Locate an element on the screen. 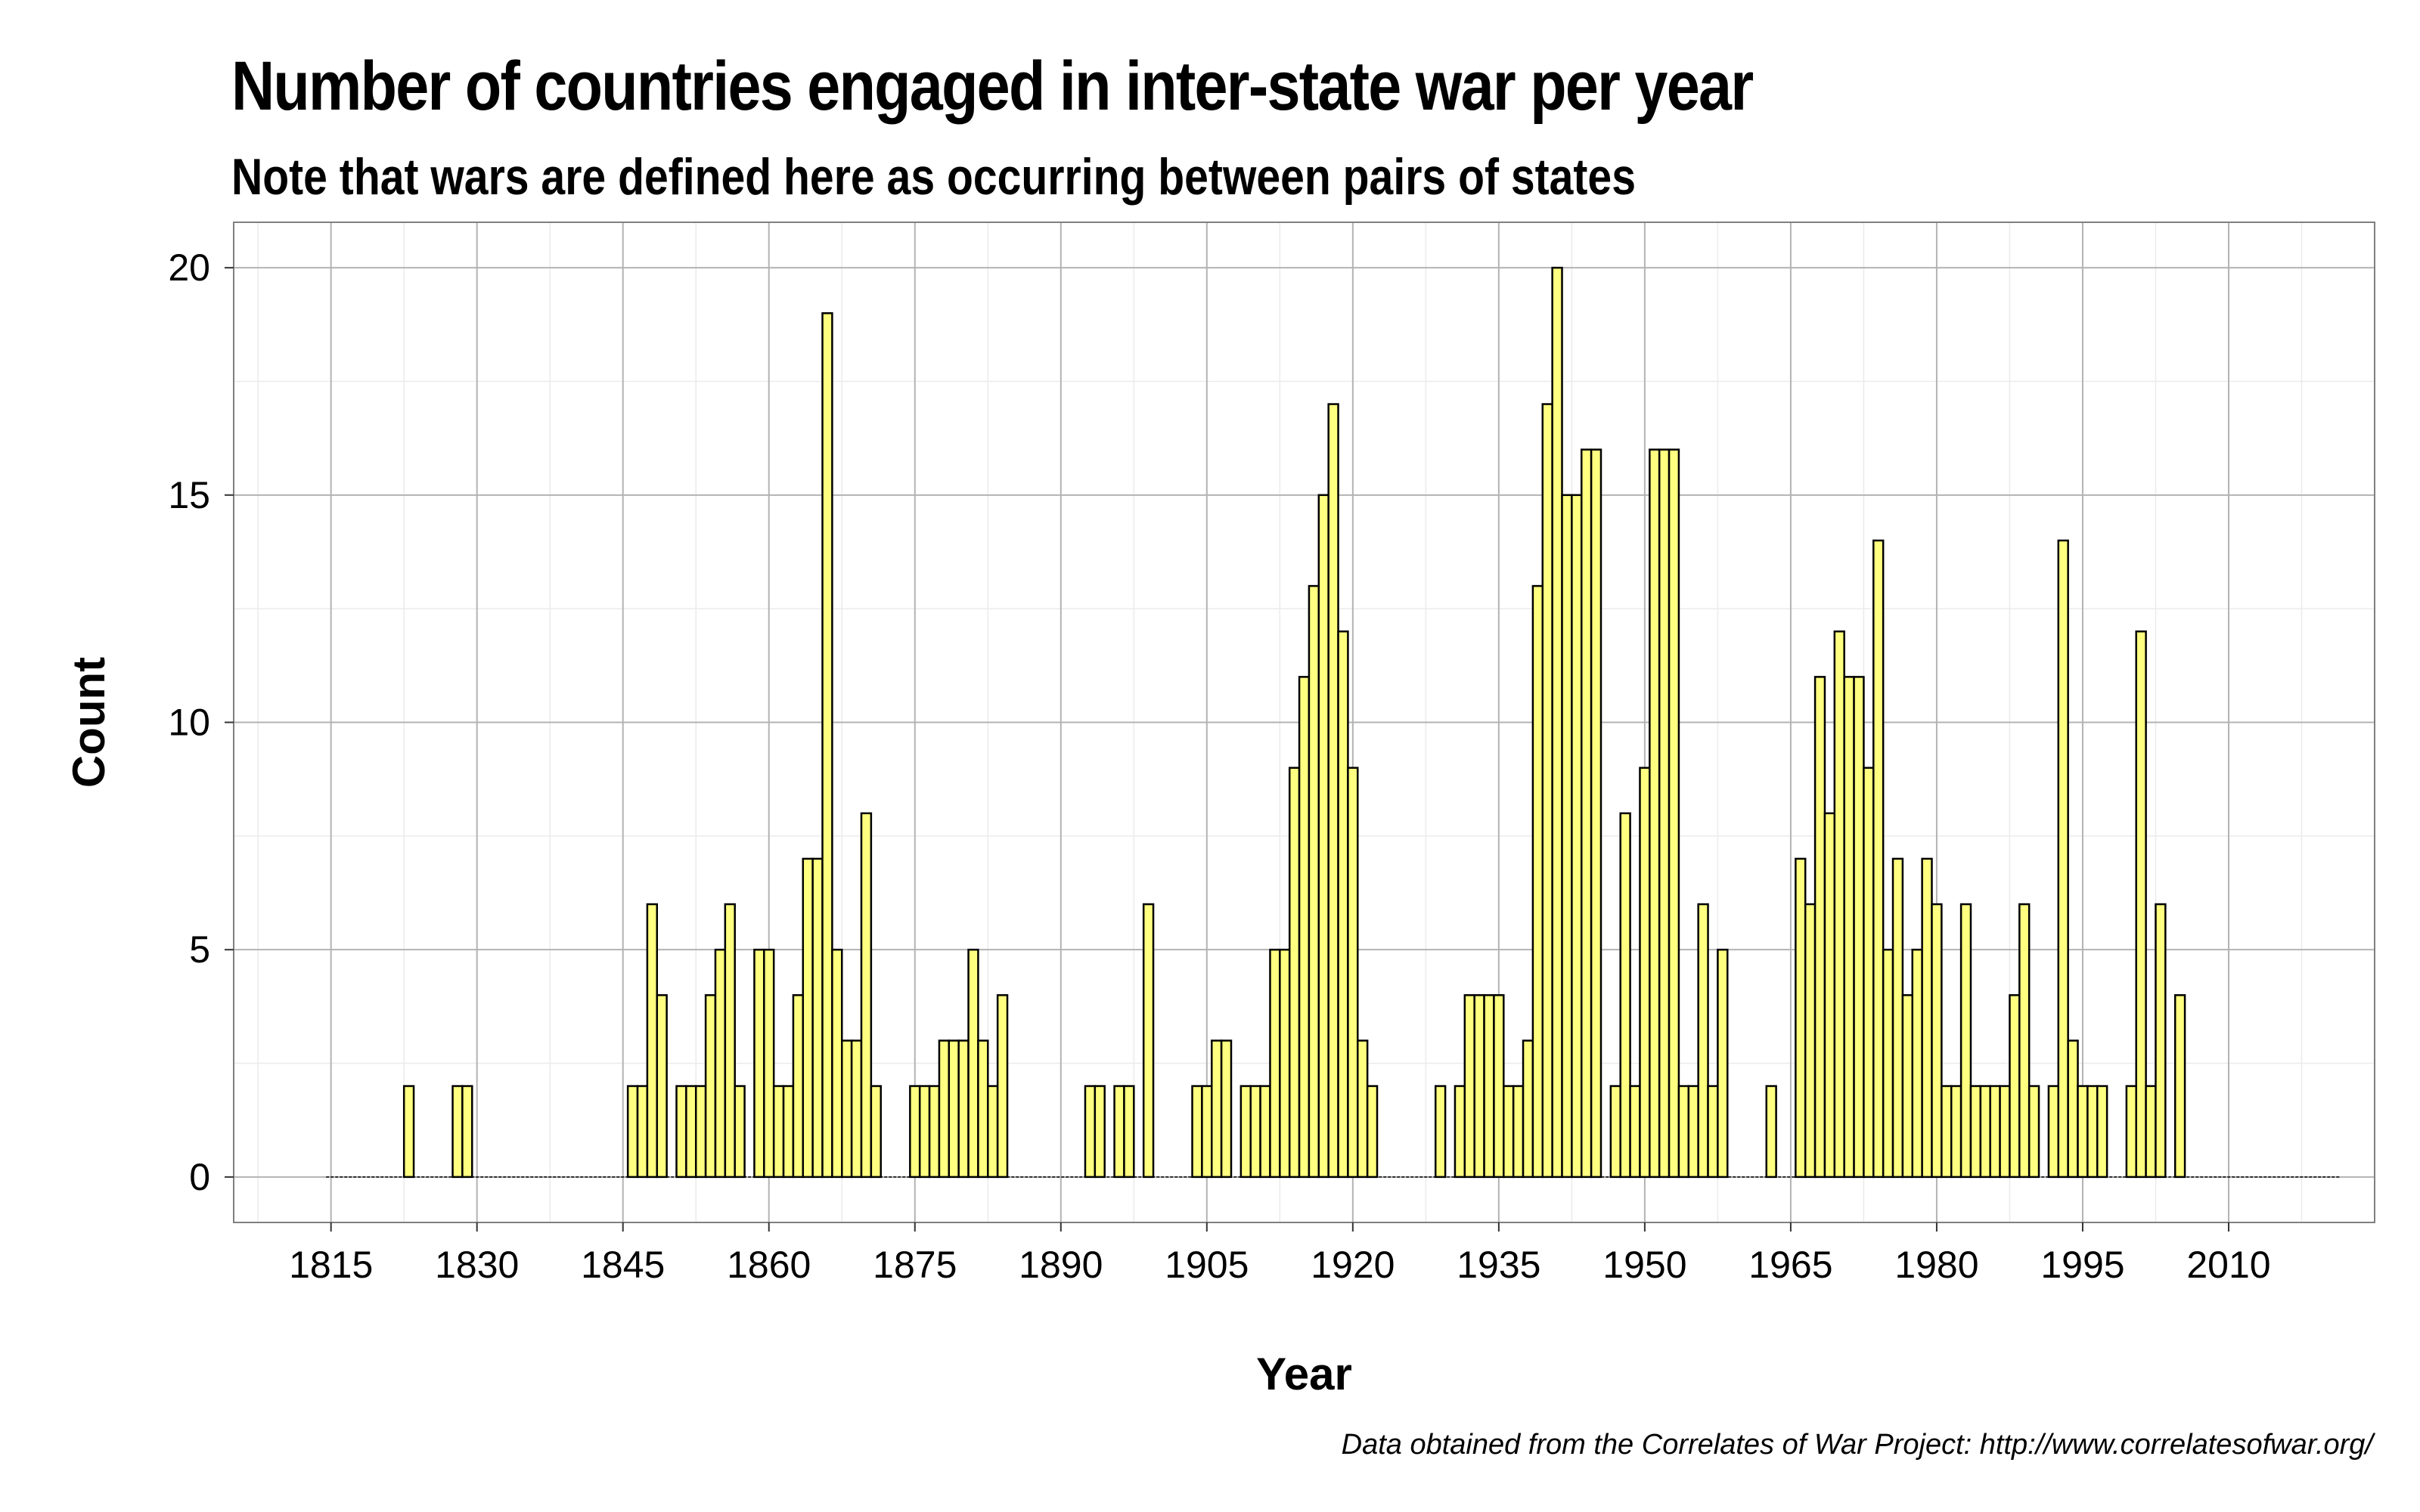  bar-1982 is located at coordinates (1956, 1132).